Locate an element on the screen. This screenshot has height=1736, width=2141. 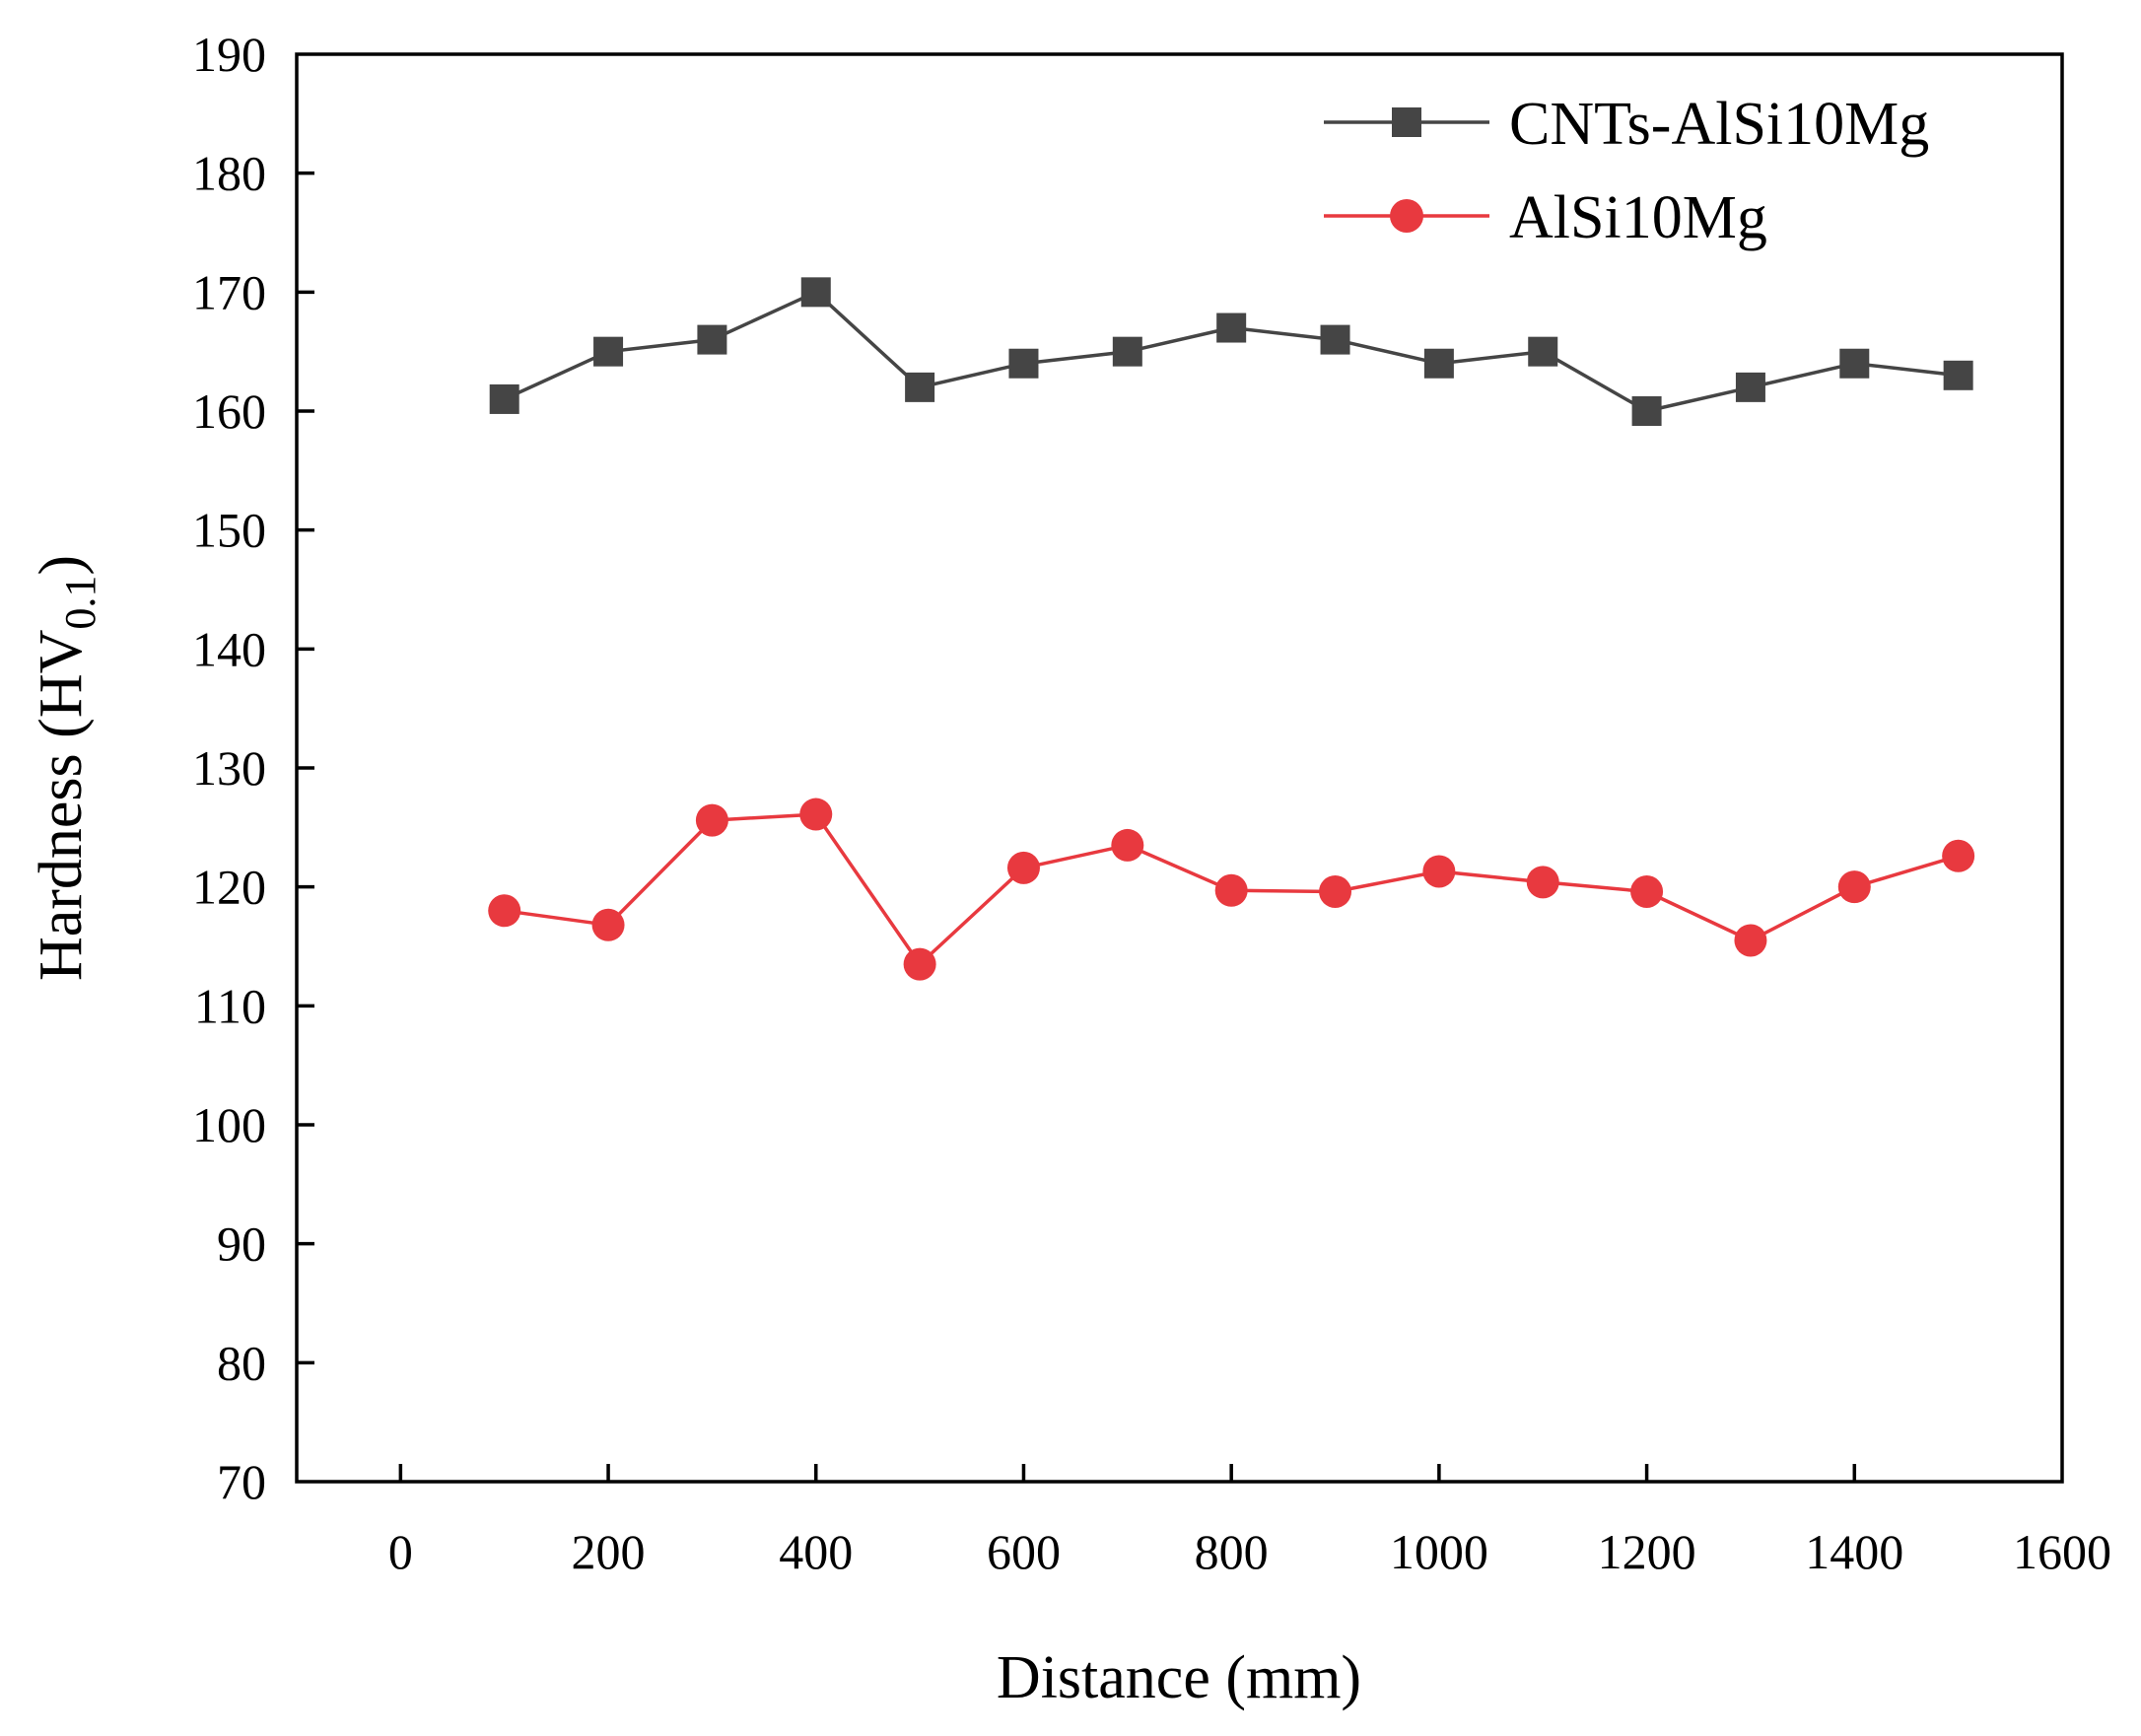
y-axis-title-subscript: 0.1 is located at coordinates (80, 603).